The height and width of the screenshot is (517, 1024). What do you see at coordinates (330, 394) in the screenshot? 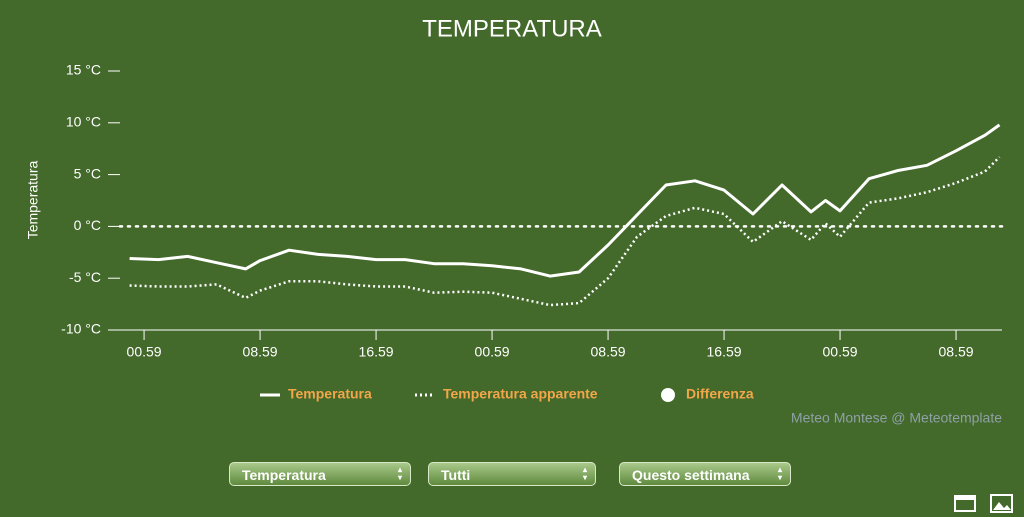
I see `legend-label: Temperatura` at bounding box center [330, 394].